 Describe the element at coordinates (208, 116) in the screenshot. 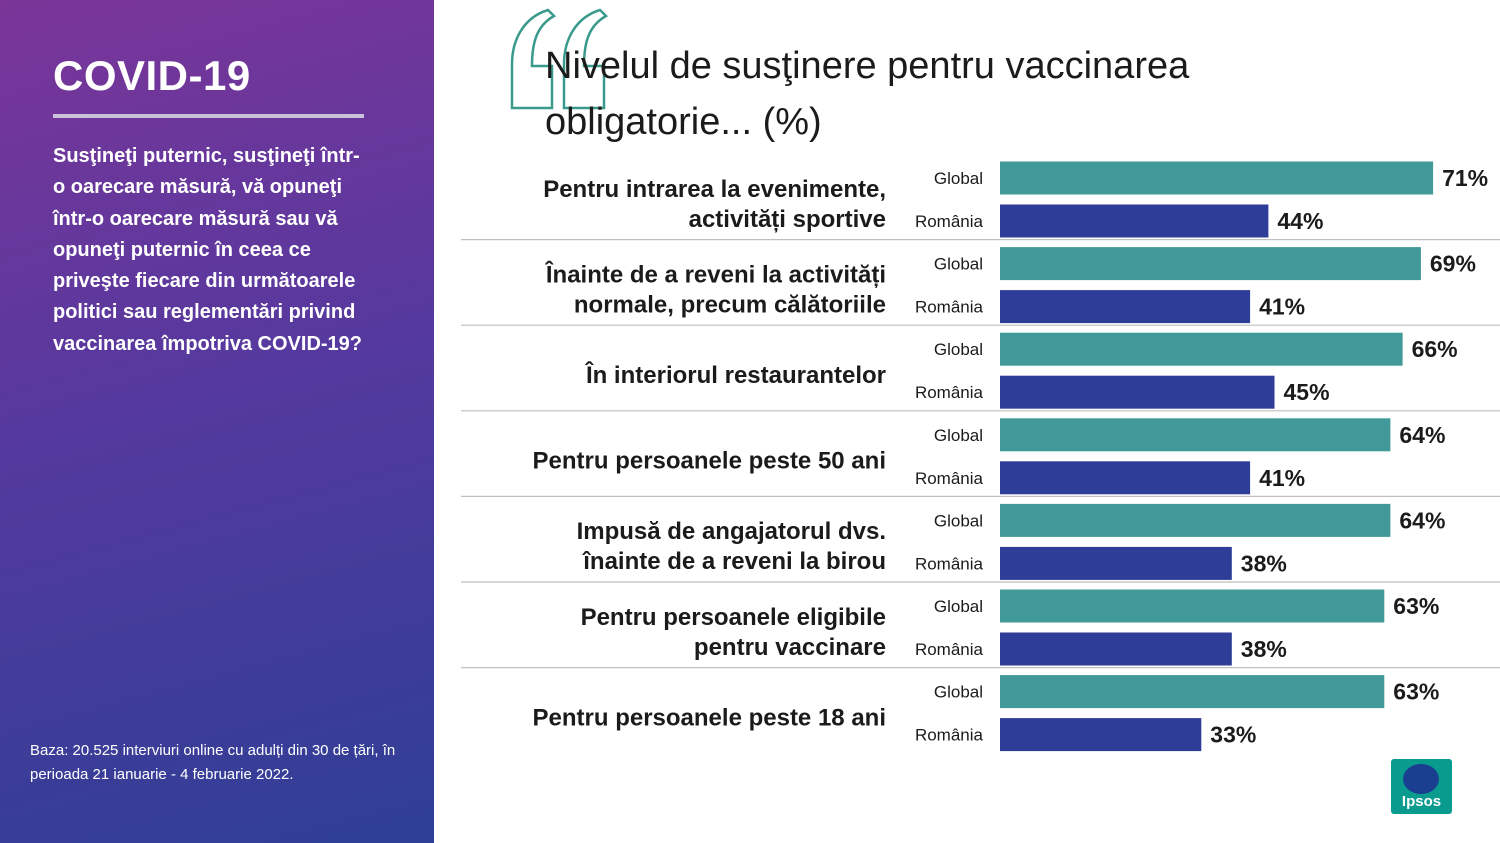

I see `sidebar-divider` at that location.